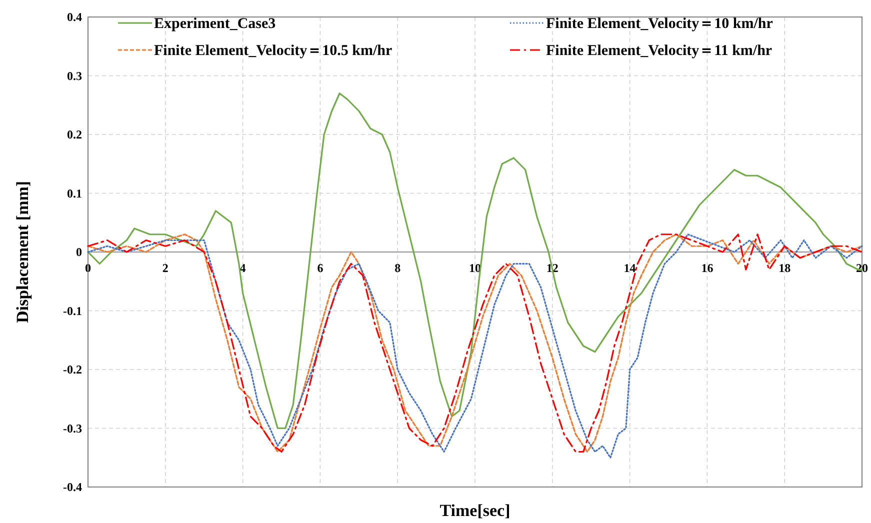 The image size is (871, 523). I want to click on legend-label: Finite Element_Velocity＝10 km/hr, so click(660, 24).